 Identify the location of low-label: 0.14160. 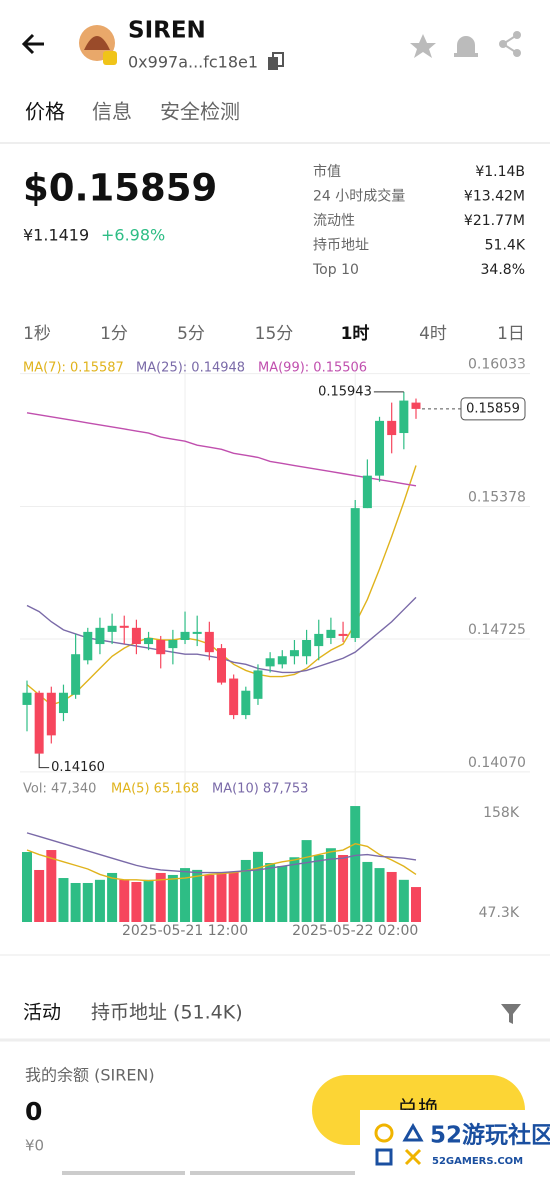
(78, 767).